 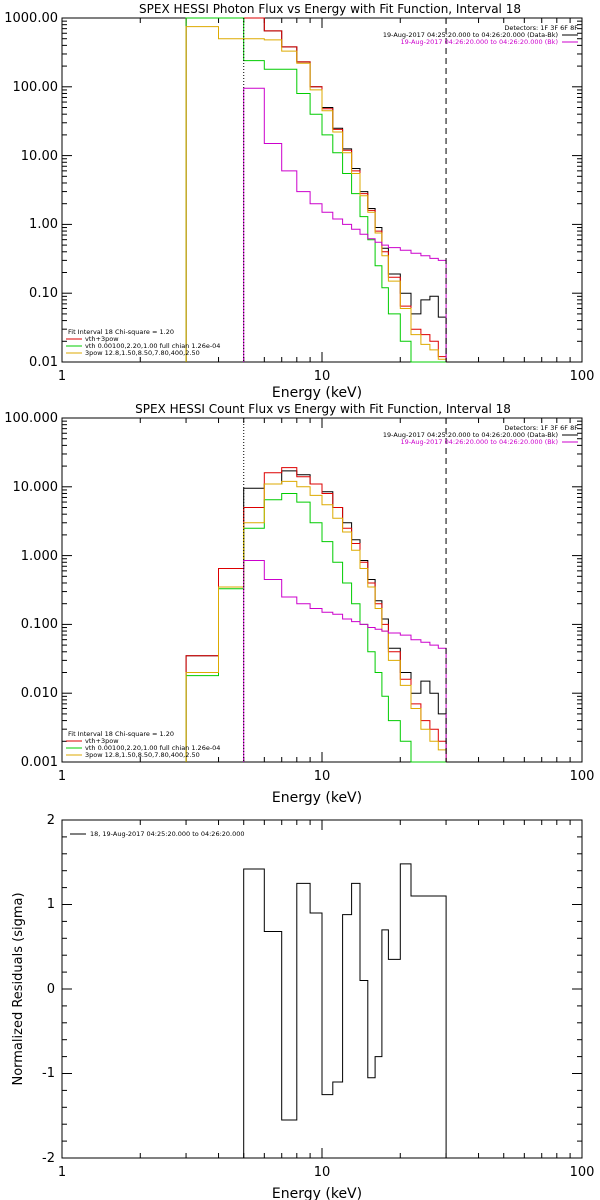 What do you see at coordinates (18, 988) in the screenshot?
I see `y-axis-label: Normalized Residuals (sigma)` at bounding box center [18, 988].